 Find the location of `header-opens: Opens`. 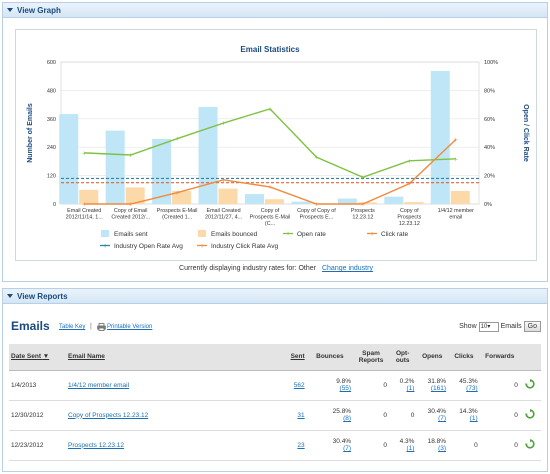

header-opens: Opens is located at coordinates (432, 357).